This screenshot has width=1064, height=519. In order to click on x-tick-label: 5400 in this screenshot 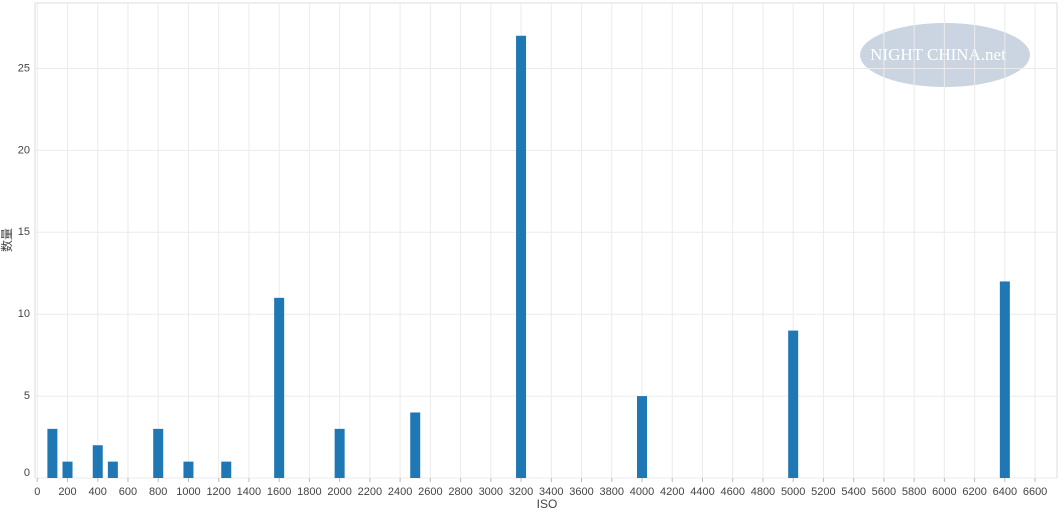, I will do `click(853, 492)`.